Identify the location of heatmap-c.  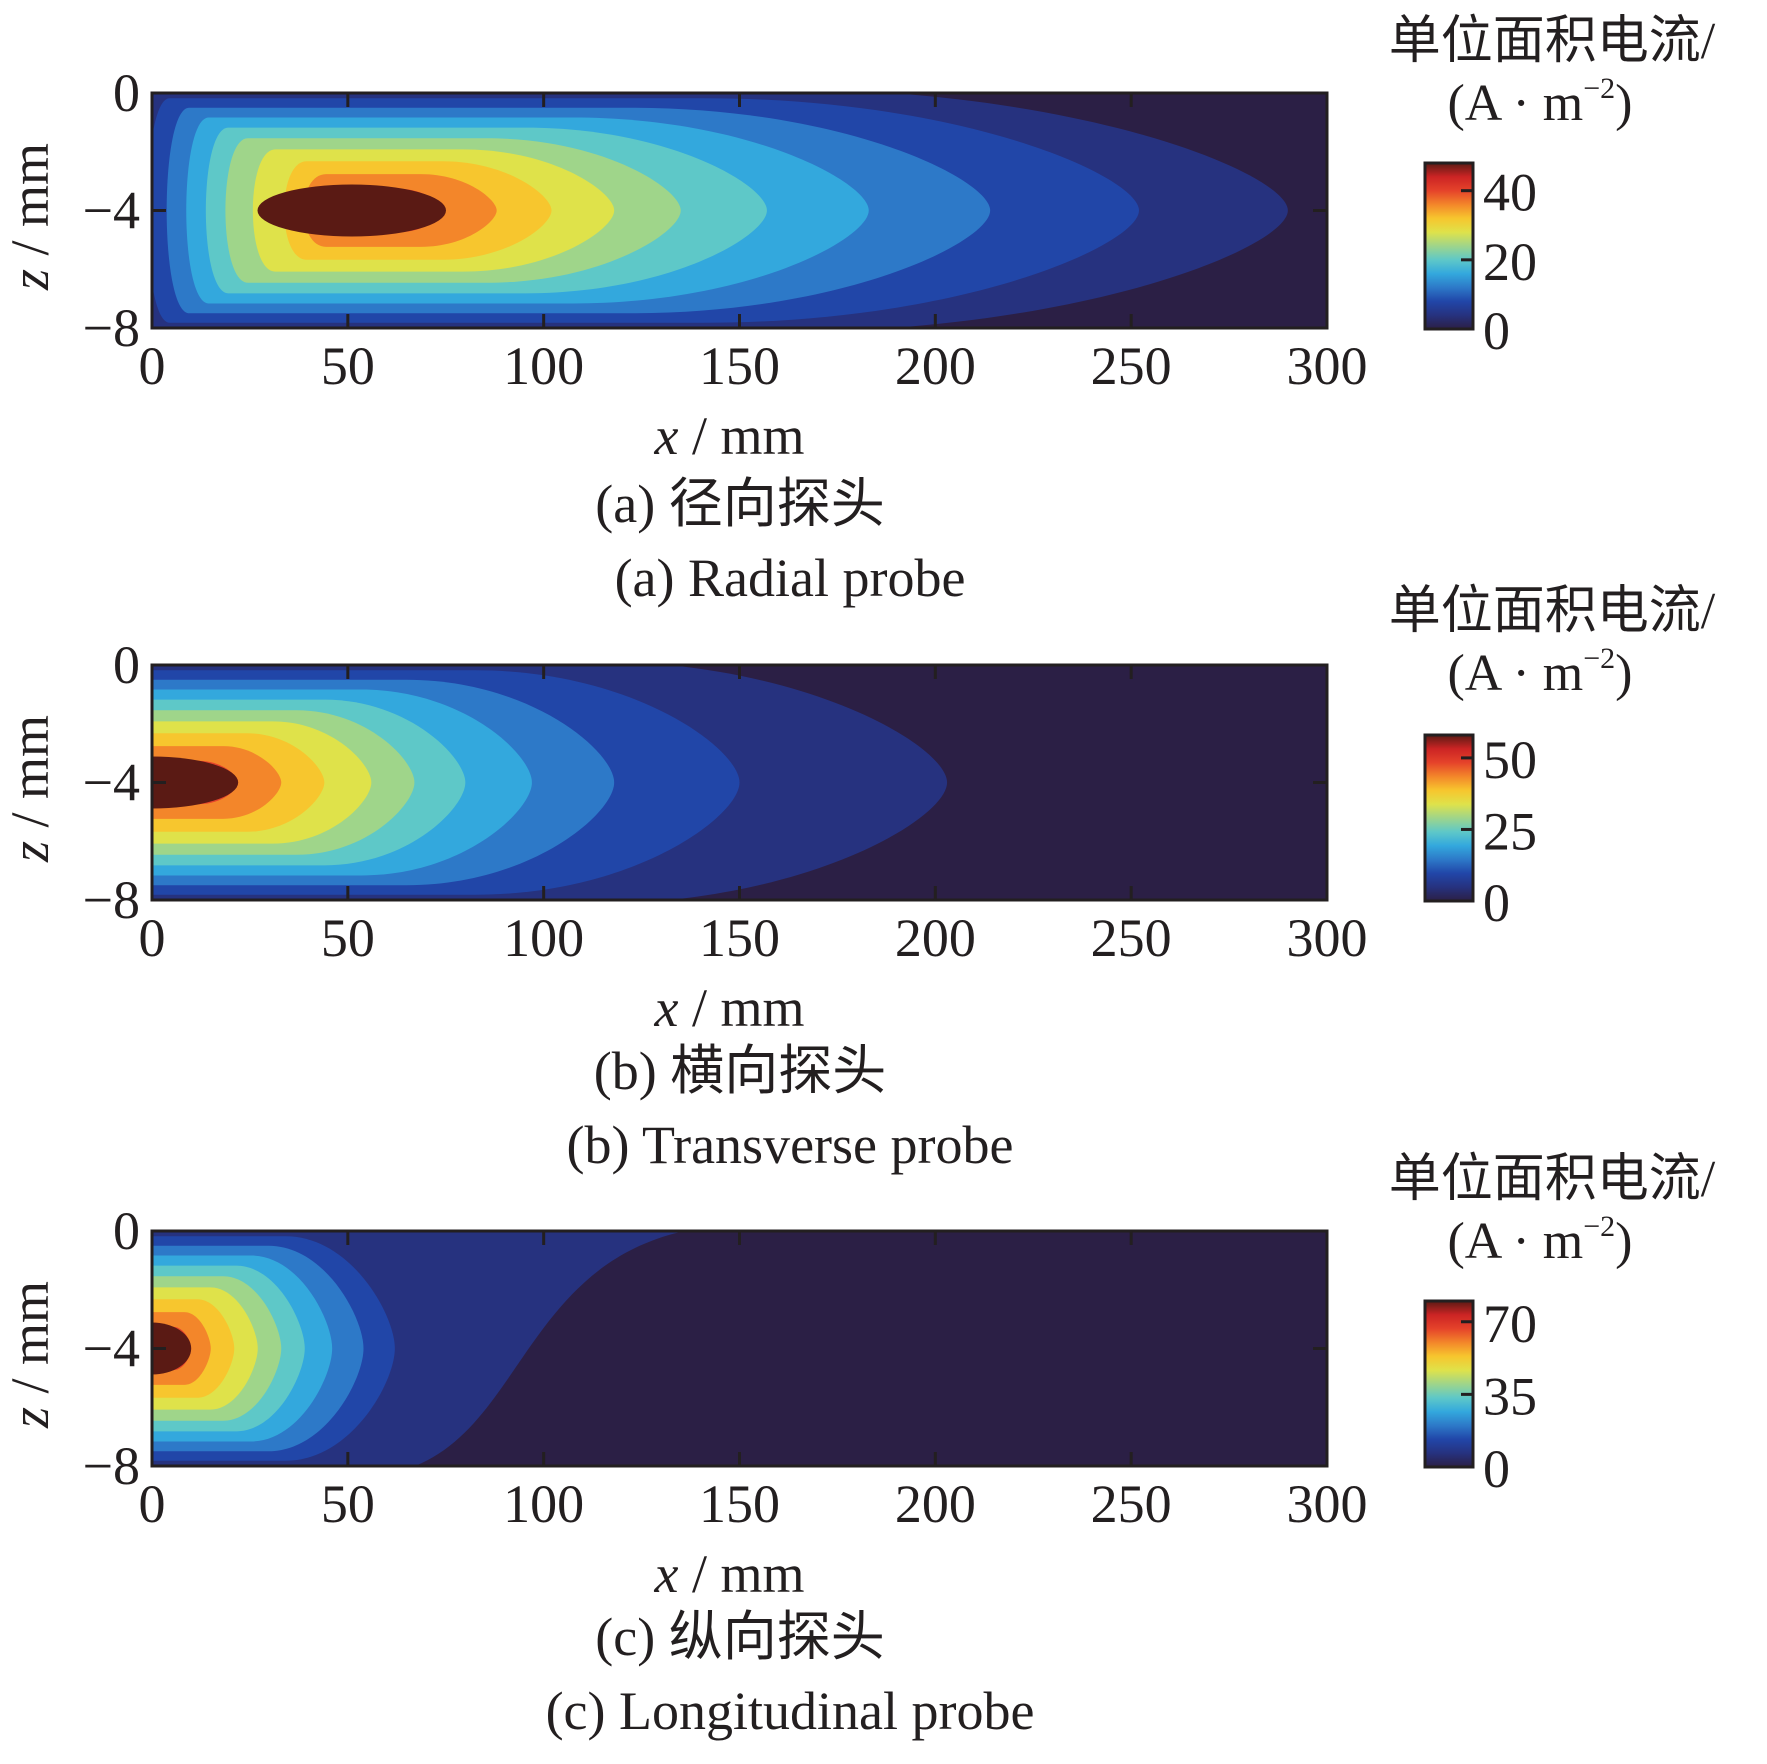
(739, 1348).